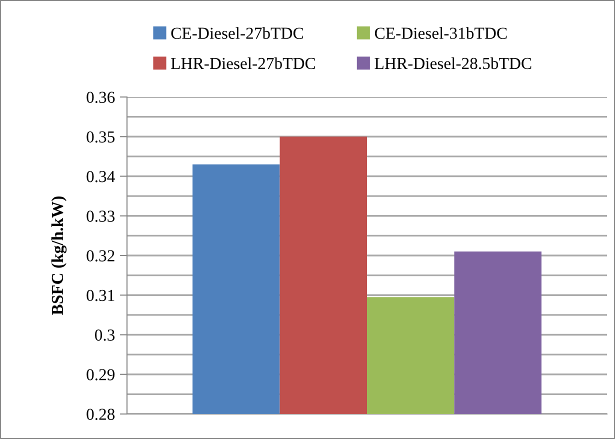 Image resolution: width=615 pixels, height=439 pixels. I want to click on y-tick-label: 0.31, so click(100, 296).